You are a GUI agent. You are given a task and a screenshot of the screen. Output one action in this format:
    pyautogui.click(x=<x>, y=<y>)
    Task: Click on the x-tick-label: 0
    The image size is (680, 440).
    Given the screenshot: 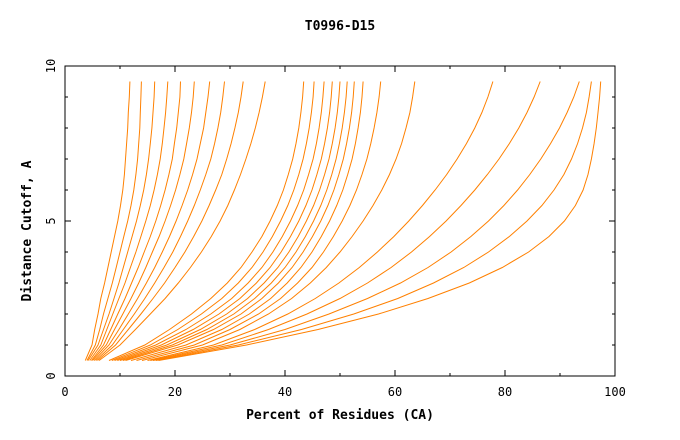 What is the action you would take?
    pyautogui.click(x=64, y=392)
    